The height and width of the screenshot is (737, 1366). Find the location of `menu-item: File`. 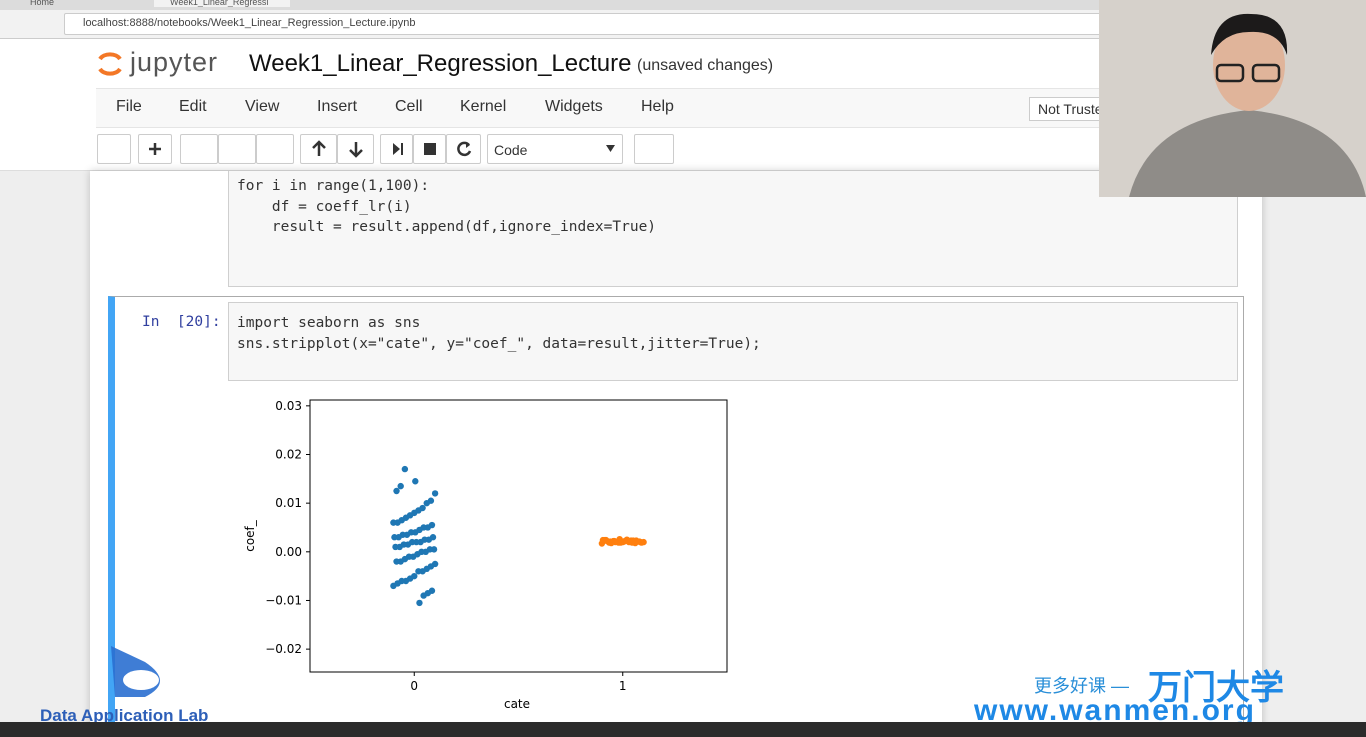

menu-item: File is located at coordinates (129, 106).